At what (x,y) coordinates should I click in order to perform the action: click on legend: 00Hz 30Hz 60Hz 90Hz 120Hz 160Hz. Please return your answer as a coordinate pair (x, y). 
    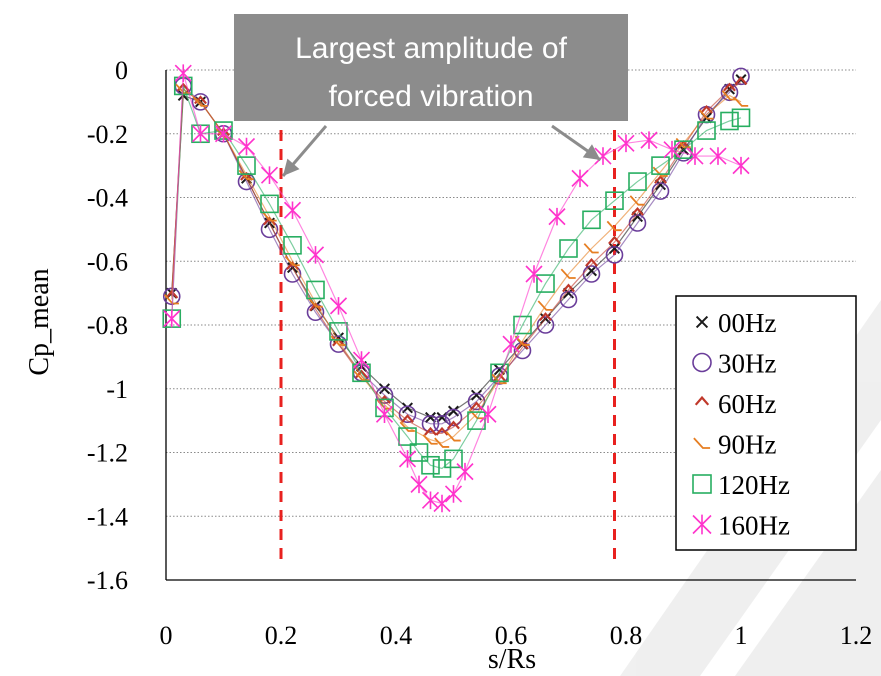
    Looking at the image, I should click on (766, 423).